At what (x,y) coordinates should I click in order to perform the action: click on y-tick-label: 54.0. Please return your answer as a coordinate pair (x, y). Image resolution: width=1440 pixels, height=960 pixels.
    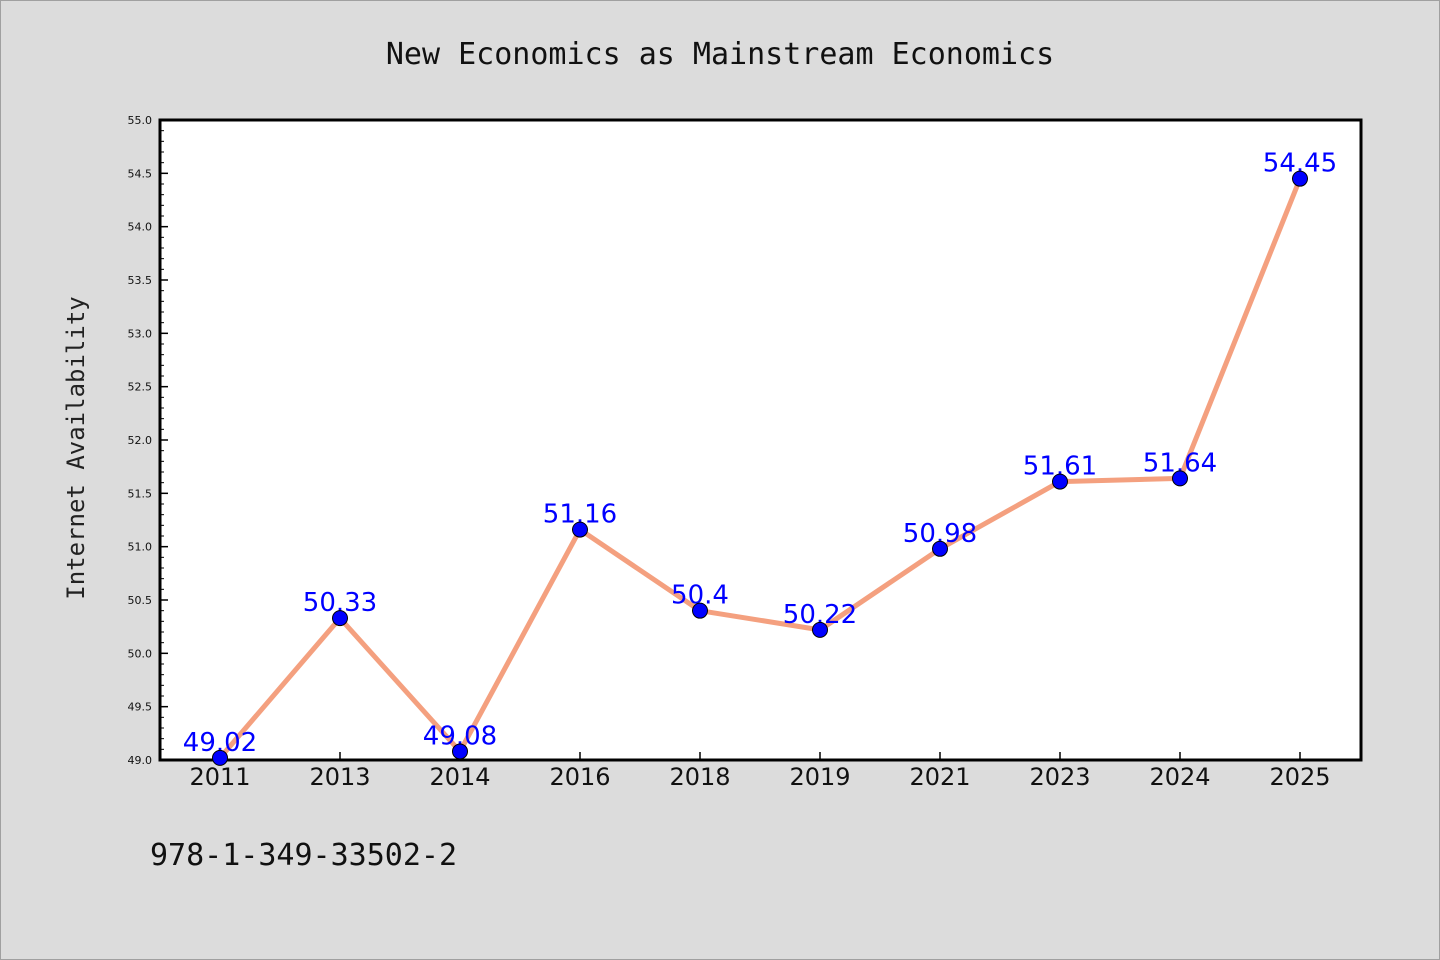
    Looking at the image, I should click on (140, 227).